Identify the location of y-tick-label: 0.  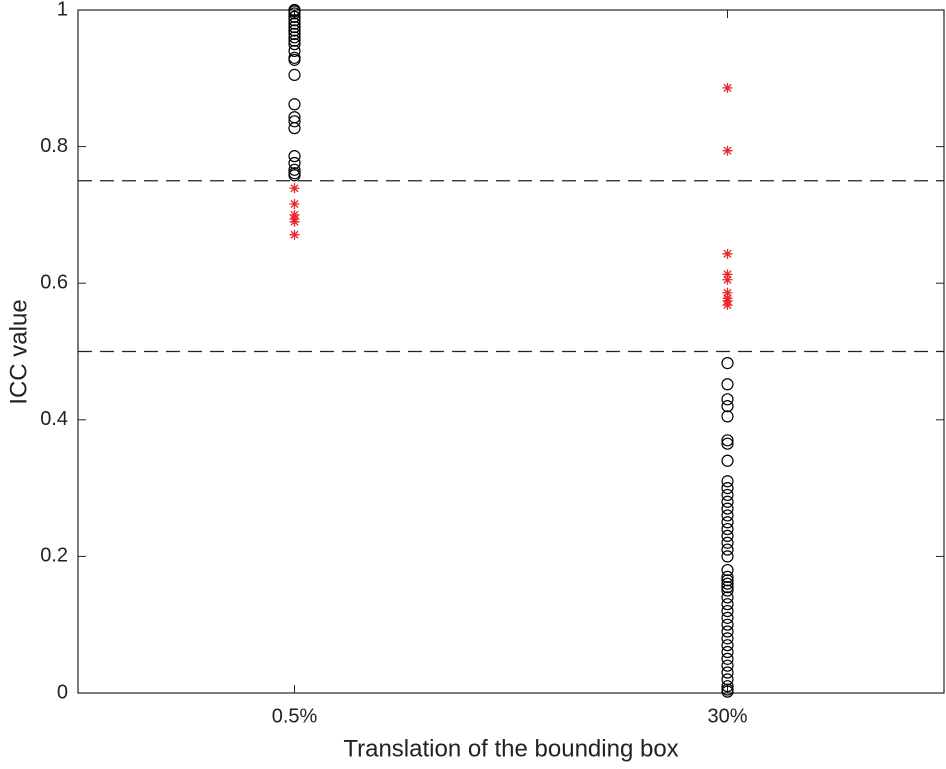
(62, 692).